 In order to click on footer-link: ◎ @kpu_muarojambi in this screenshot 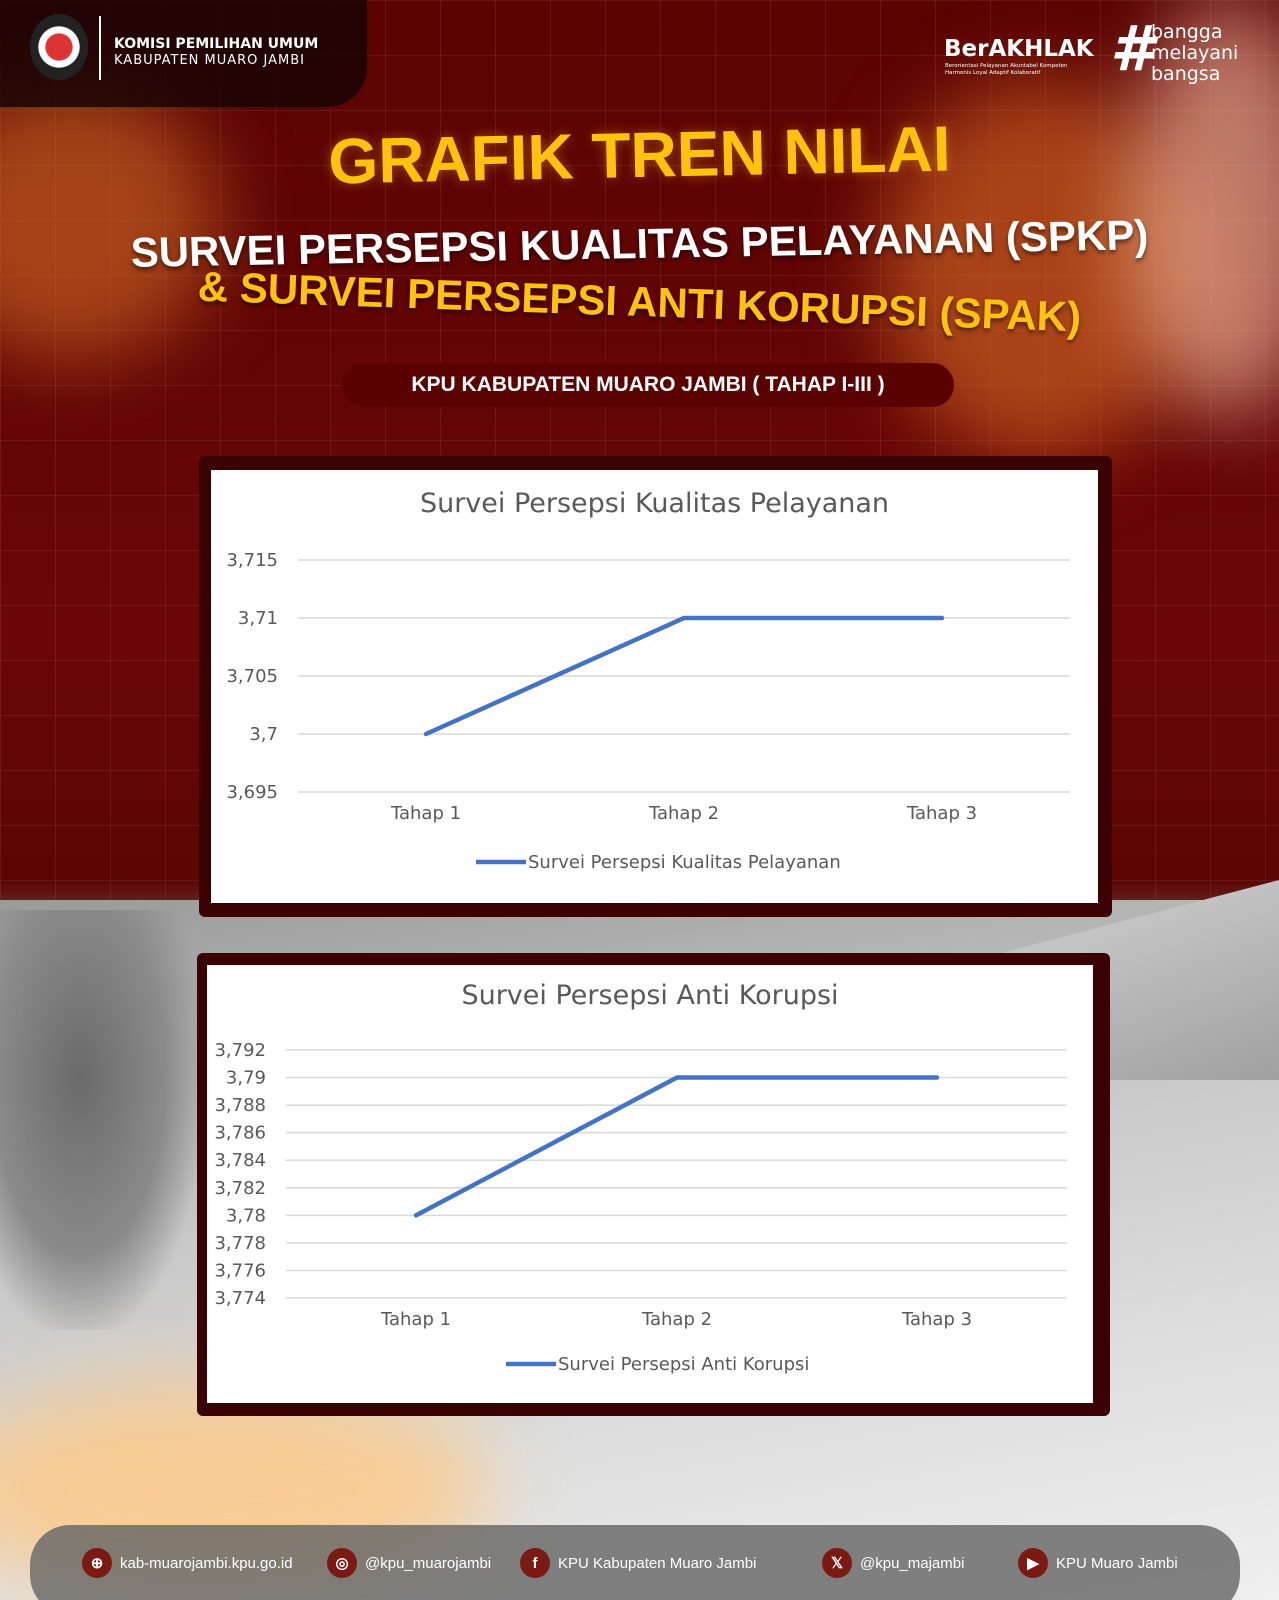, I will do `click(409, 1563)`.